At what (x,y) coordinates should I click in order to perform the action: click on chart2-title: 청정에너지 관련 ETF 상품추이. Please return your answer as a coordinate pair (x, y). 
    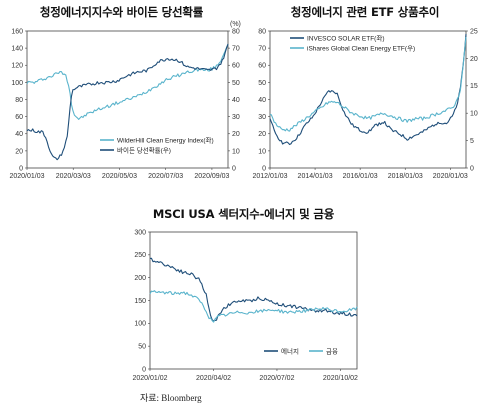
    Looking at the image, I should click on (365, 12).